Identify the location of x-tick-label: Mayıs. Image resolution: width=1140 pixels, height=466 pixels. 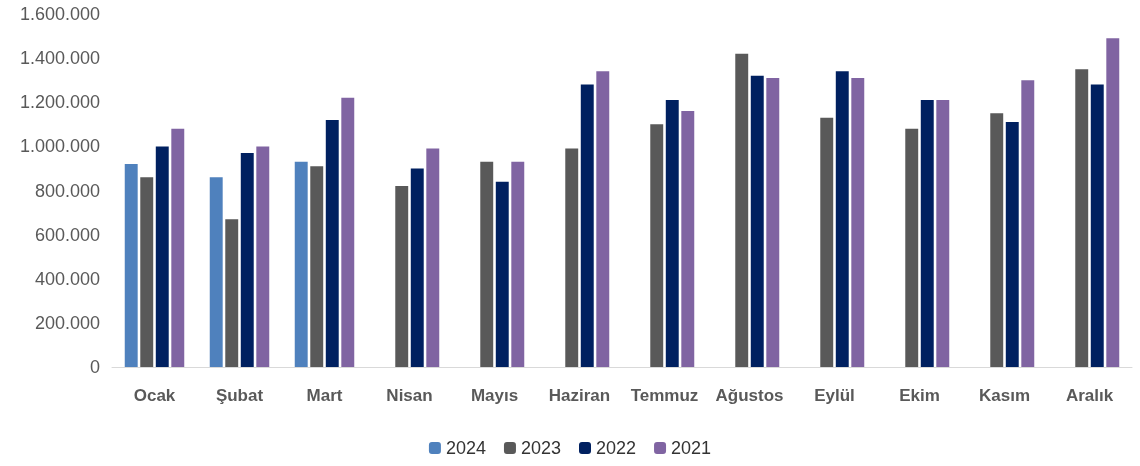
(494, 395).